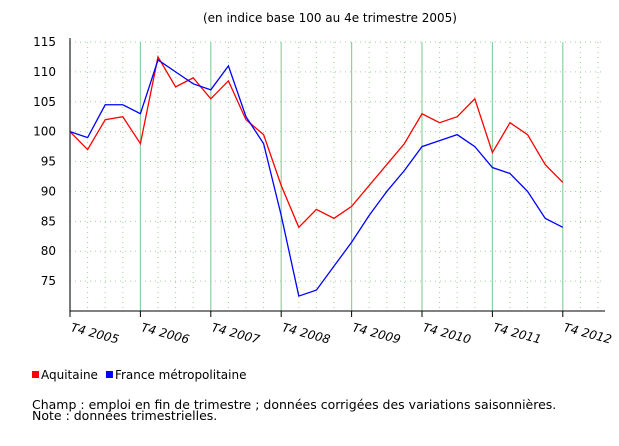 The height and width of the screenshot is (446, 619). I want to click on y-tick-label: 100, so click(44, 132).